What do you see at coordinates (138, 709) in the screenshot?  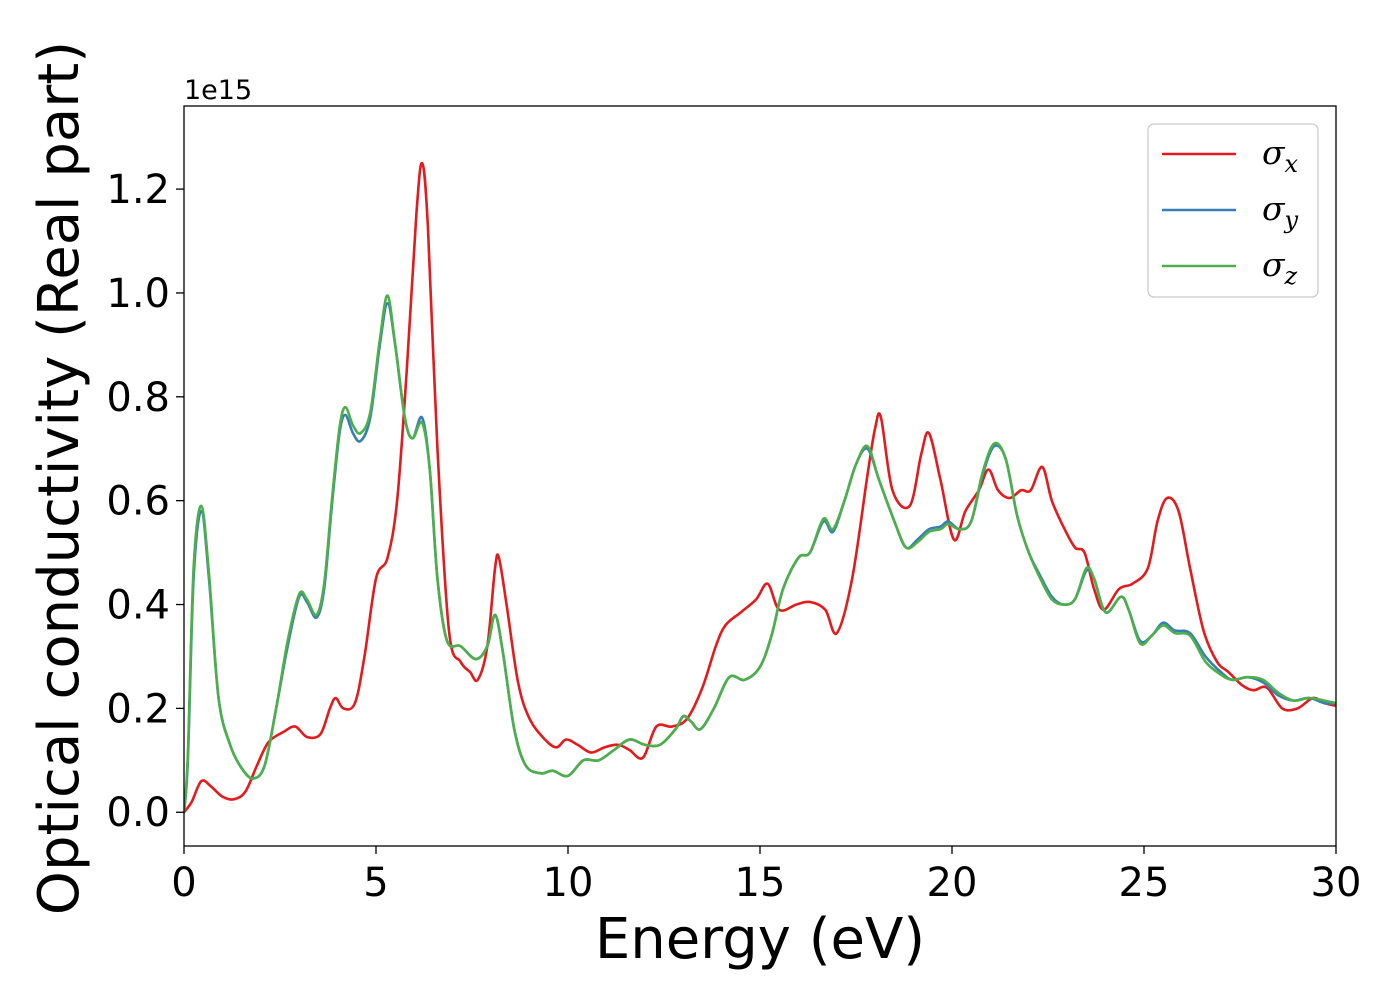 I see `y-tick-label: 0.2` at bounding box center [138, 709].